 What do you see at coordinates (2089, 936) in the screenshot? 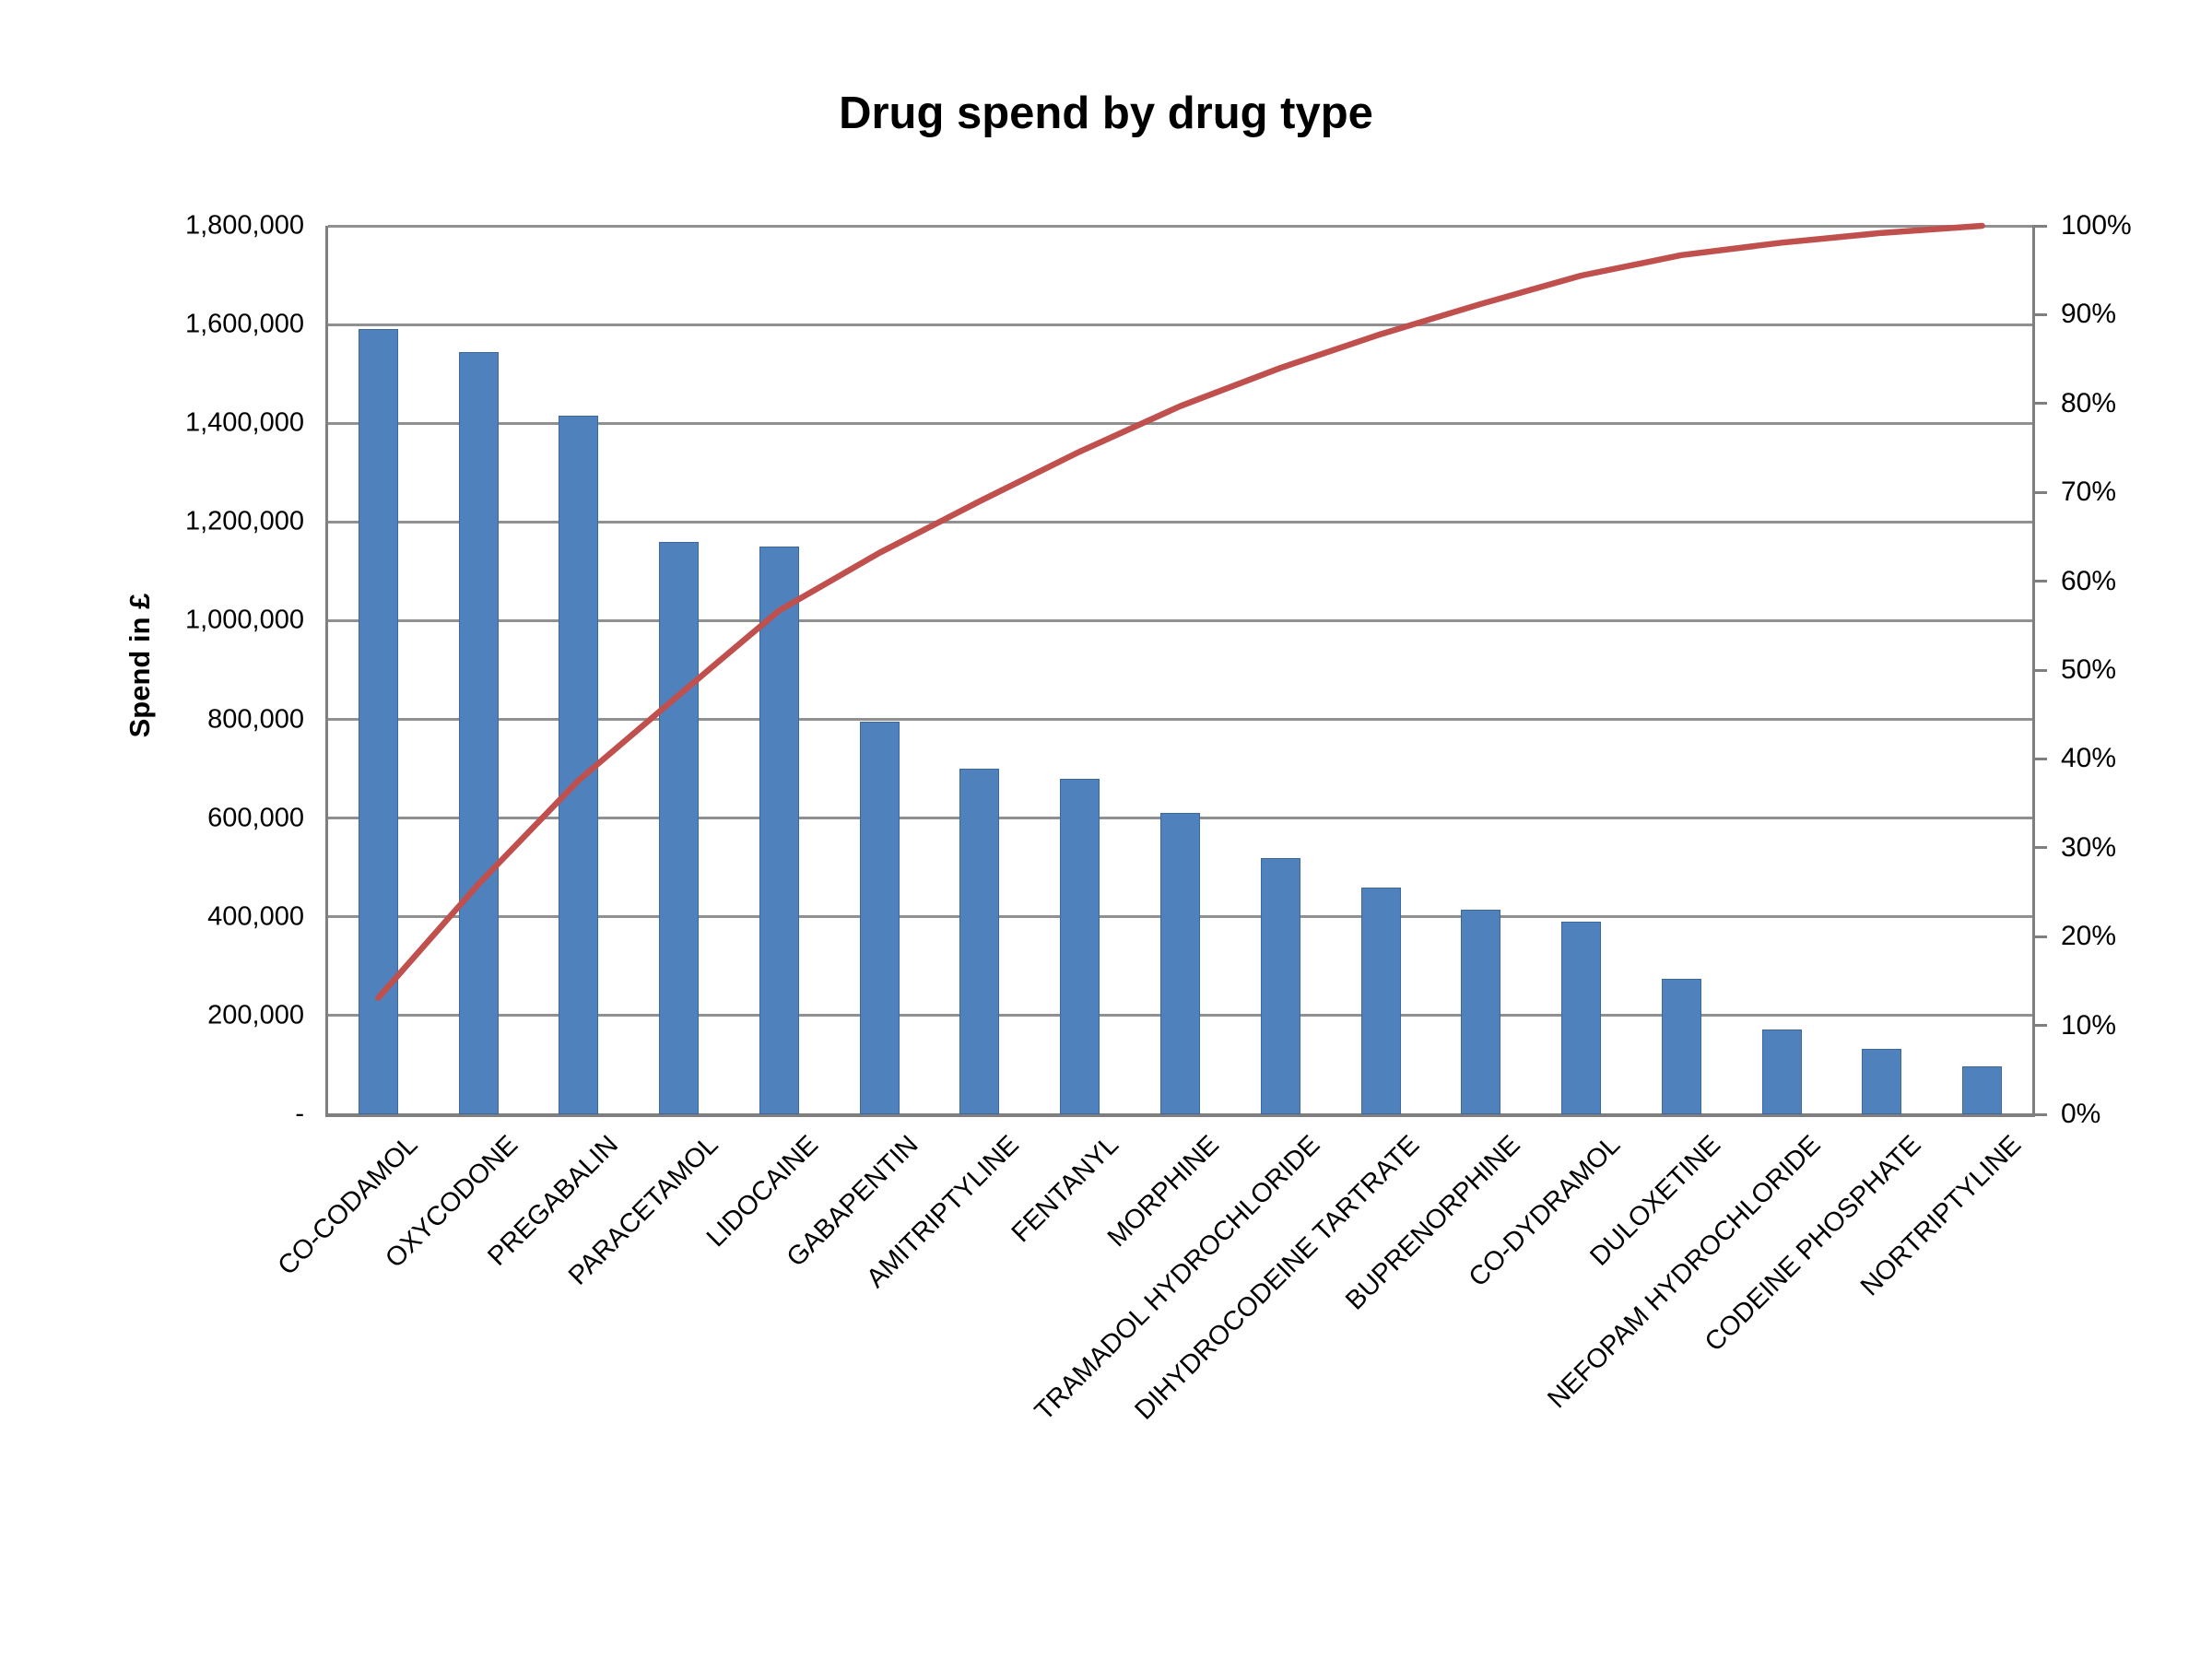
I see `y2-axis-tick-label: 20%` at bounding box center [2089, 936].